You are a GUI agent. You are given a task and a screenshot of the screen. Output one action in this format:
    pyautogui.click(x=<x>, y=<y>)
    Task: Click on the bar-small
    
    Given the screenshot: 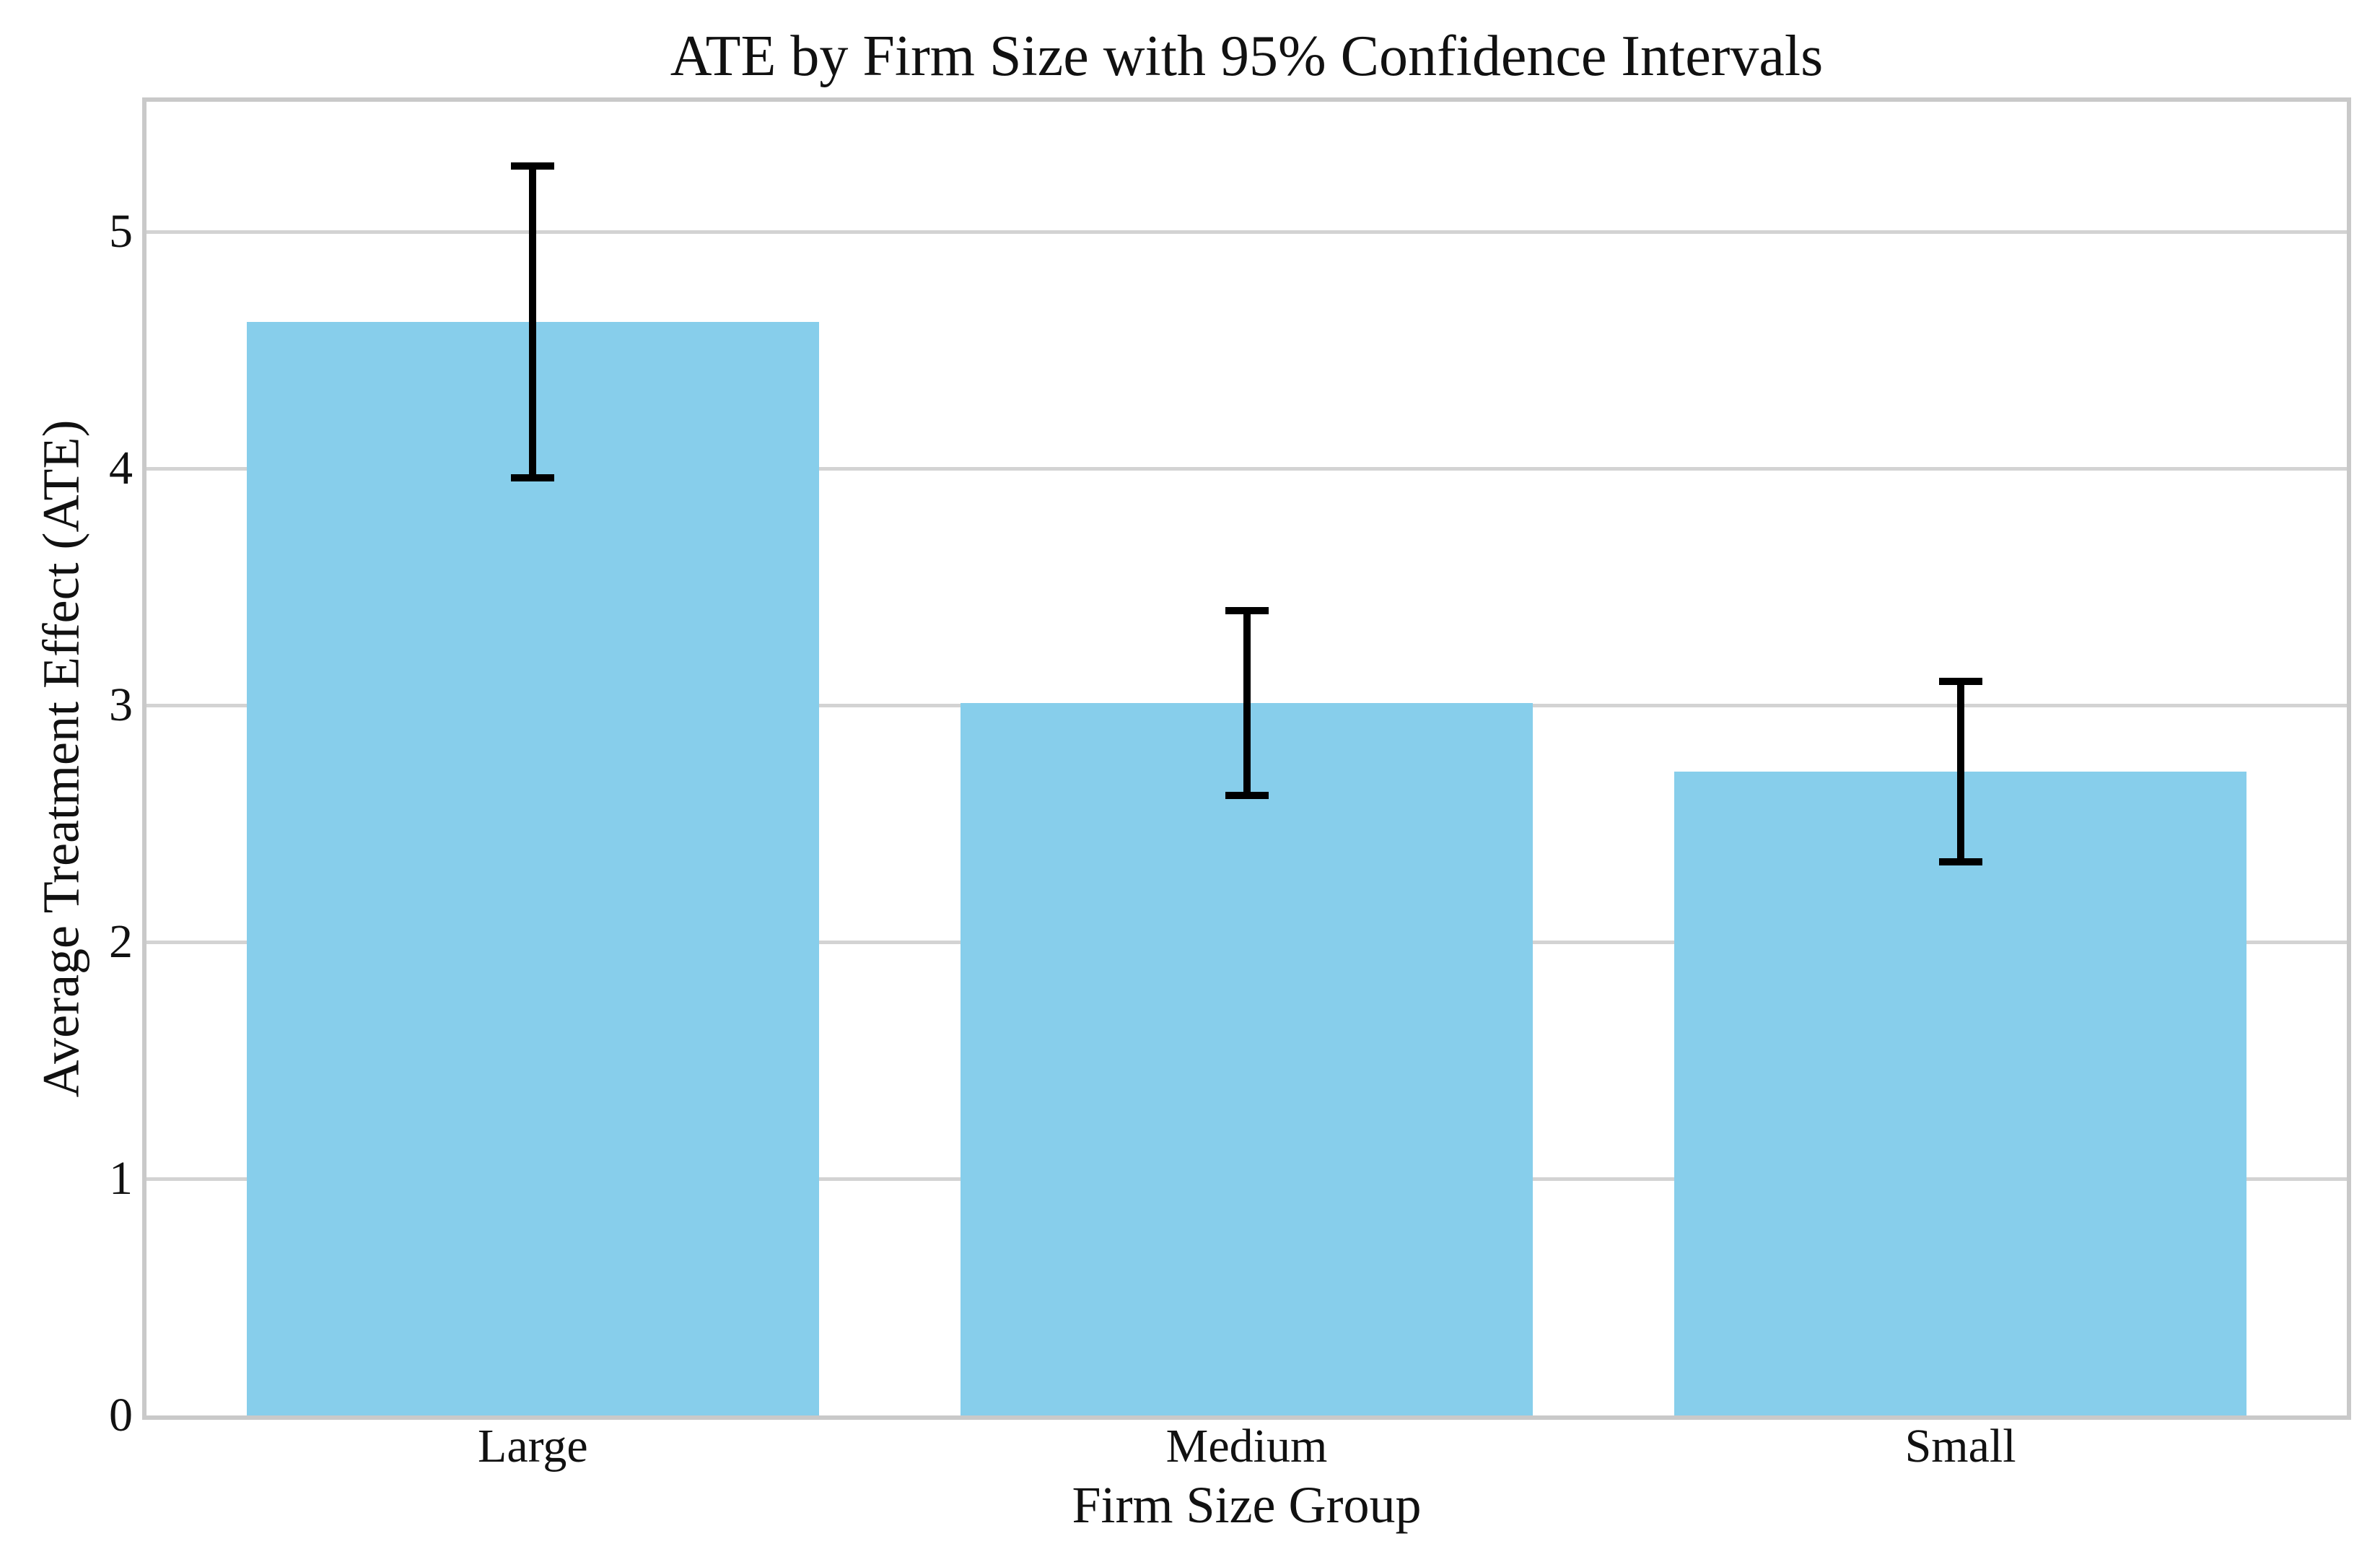 What is the action you would take?
    pyautogui.click(x=1960, y=1093)
    